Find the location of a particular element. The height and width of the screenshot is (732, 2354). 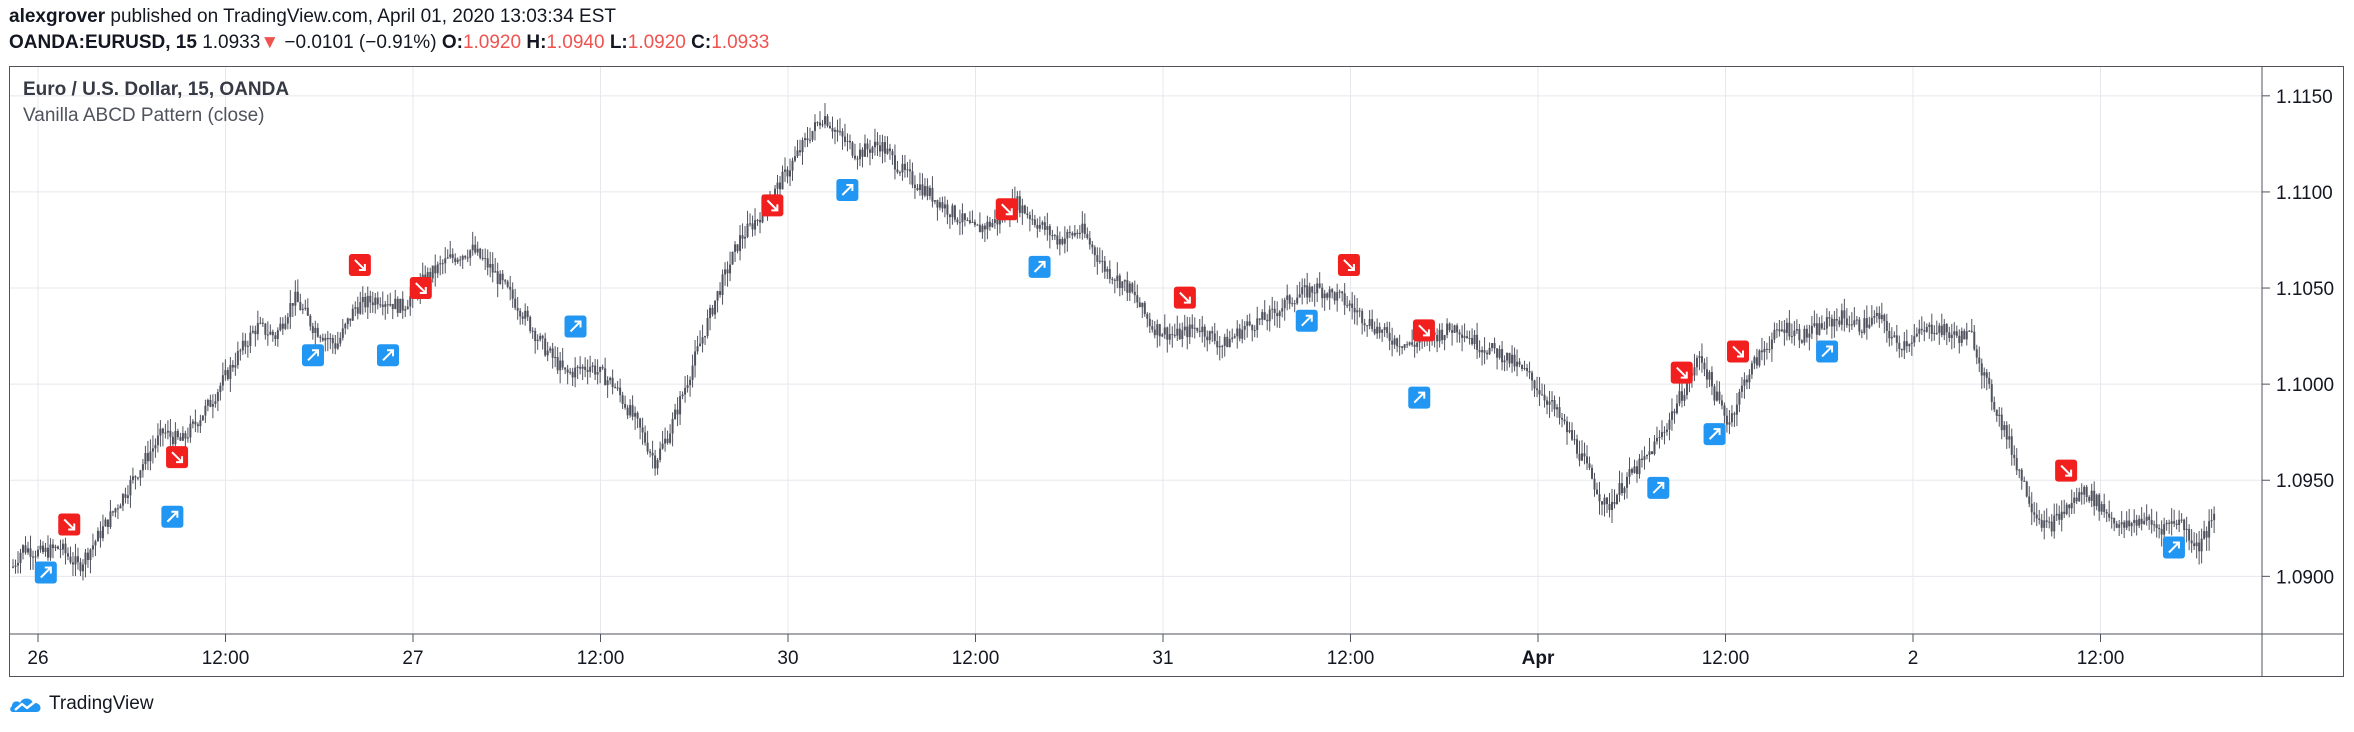

price-tick-label: 1.1150 is located at coordinates (2304, 97).